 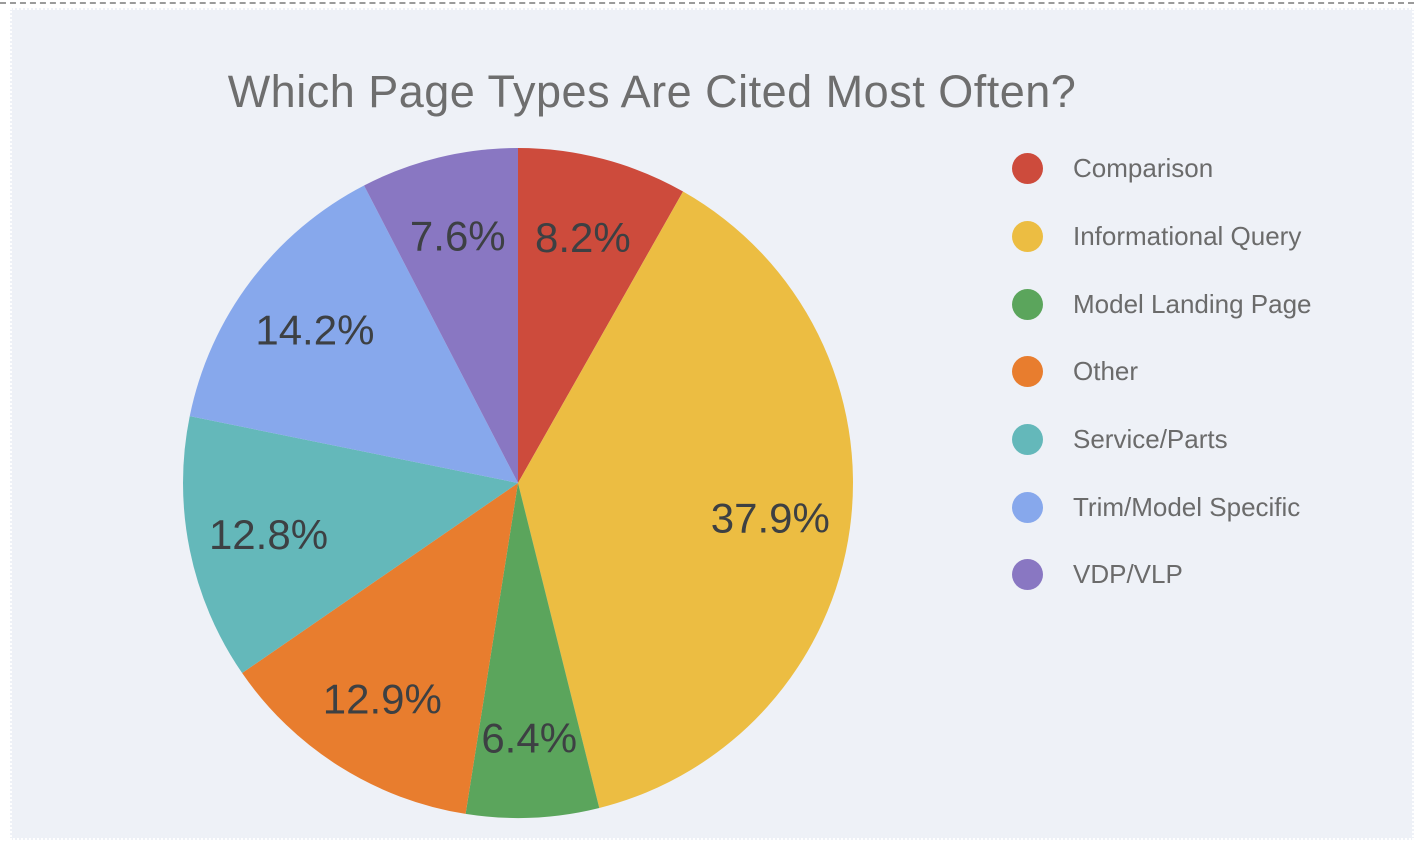 I want to click on pie-slice-label-trim-model-specific: 14.2%, so click(x=314, y=330).